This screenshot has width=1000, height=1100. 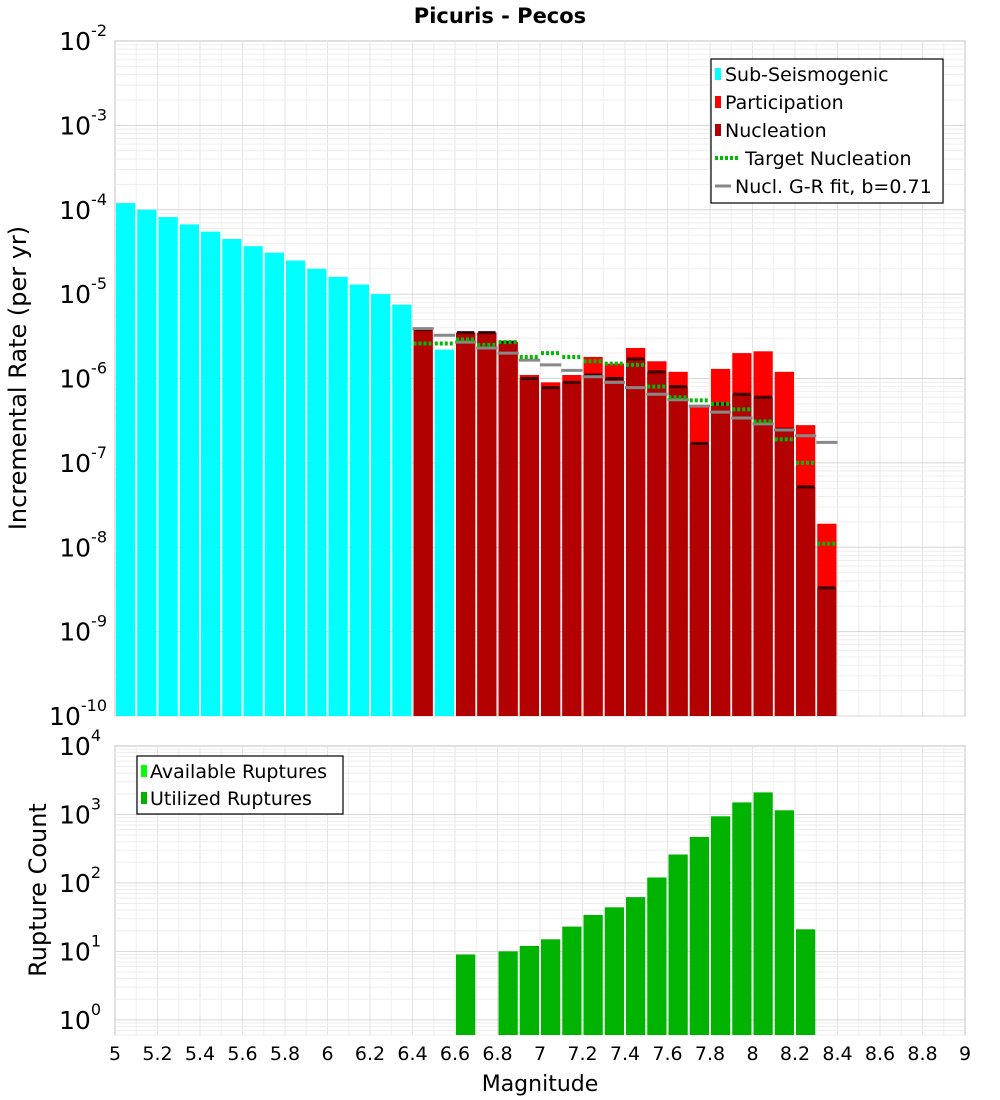 What do you see at coordinates (784, 103) in the screenshot?
I see `legend-label-participation: Participation` at bounding box center [784, 103].